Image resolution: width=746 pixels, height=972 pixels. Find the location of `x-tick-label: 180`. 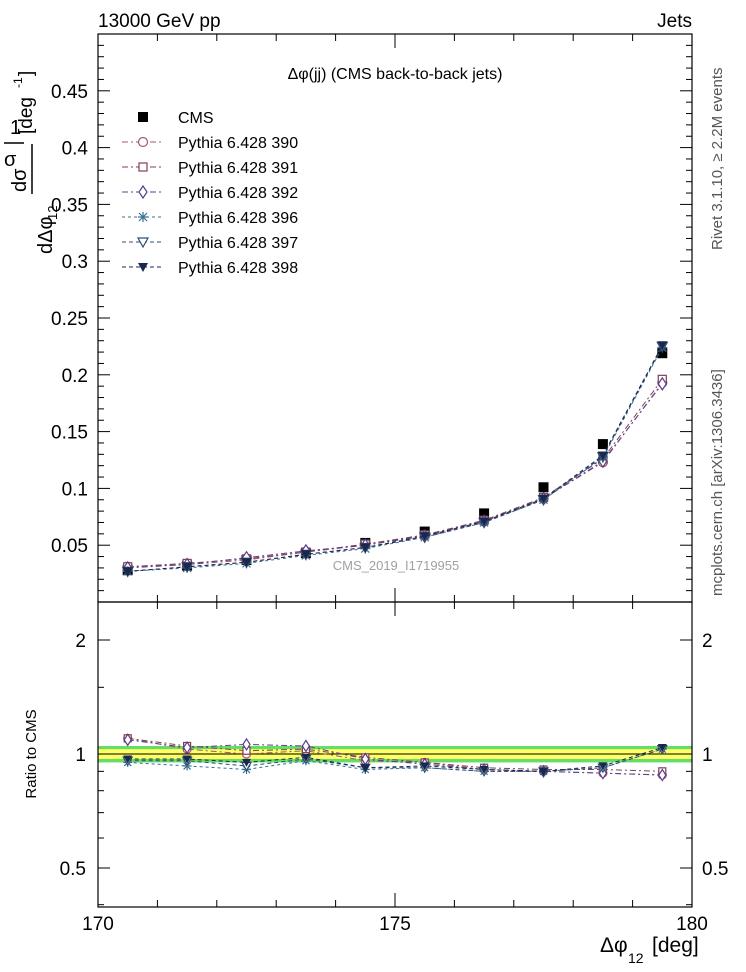

x-tick-label: 180 is located at coordinates (692, 924).